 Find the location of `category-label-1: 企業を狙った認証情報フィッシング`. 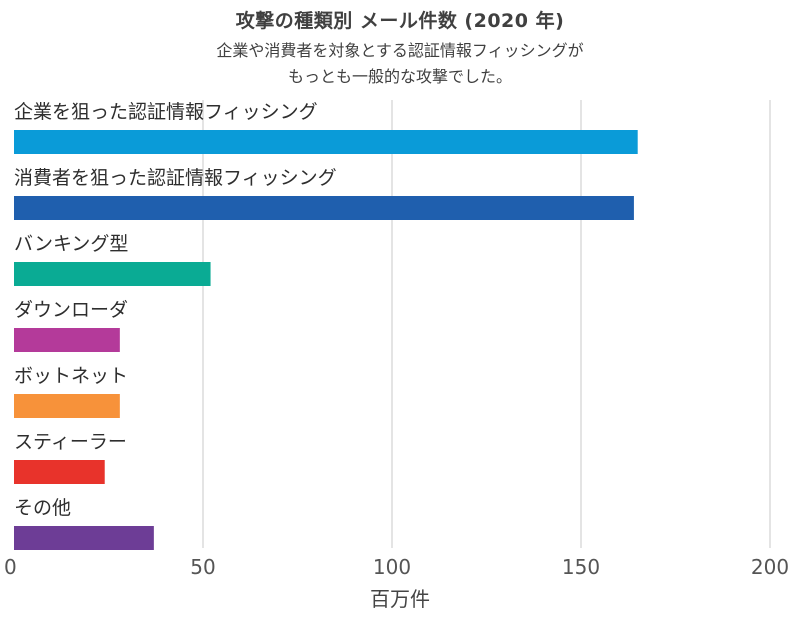

category-label-1: 企業を狙った認証情報フィッシング is located at coordinates (166, 112).